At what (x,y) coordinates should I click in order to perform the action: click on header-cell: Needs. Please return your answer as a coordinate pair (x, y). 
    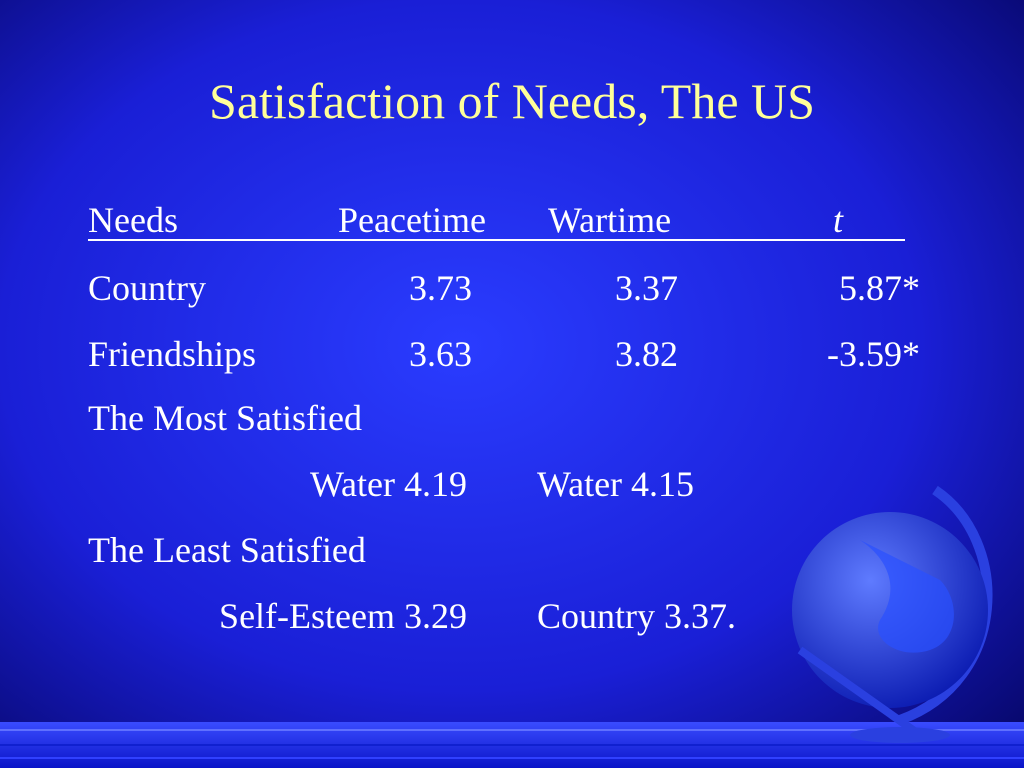
    Looking at the image, I should click on (133, 220).